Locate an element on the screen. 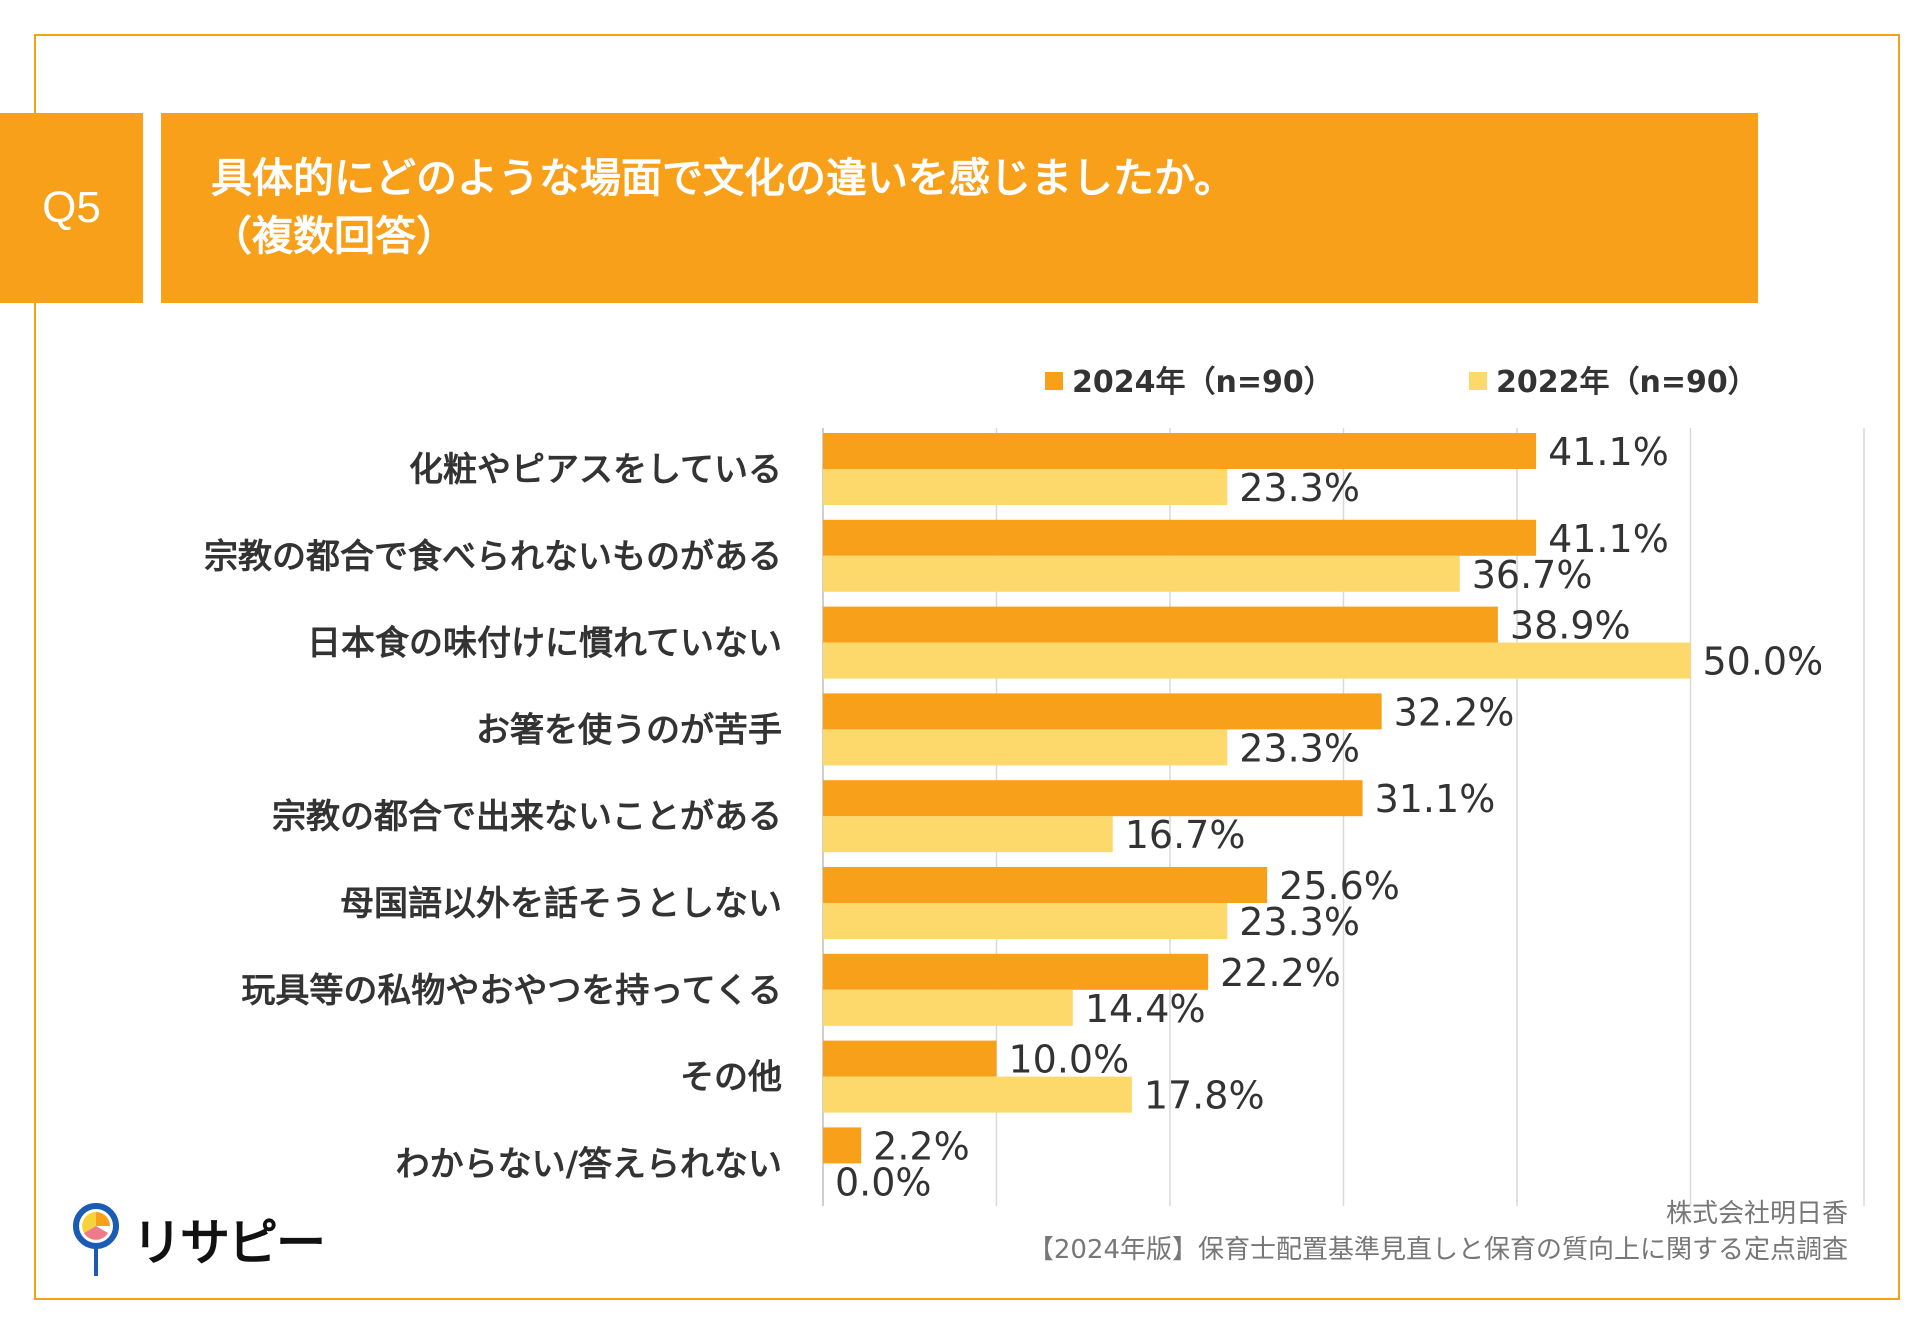  category-label: 玩具等の私物やおやつを持ってくる is located at coordinates (511, 991).